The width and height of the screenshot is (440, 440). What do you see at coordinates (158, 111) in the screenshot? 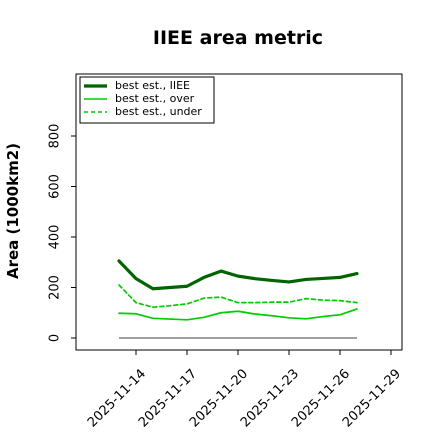
I see `legend-label-3: best est., under` at bounding box center [158, 111].